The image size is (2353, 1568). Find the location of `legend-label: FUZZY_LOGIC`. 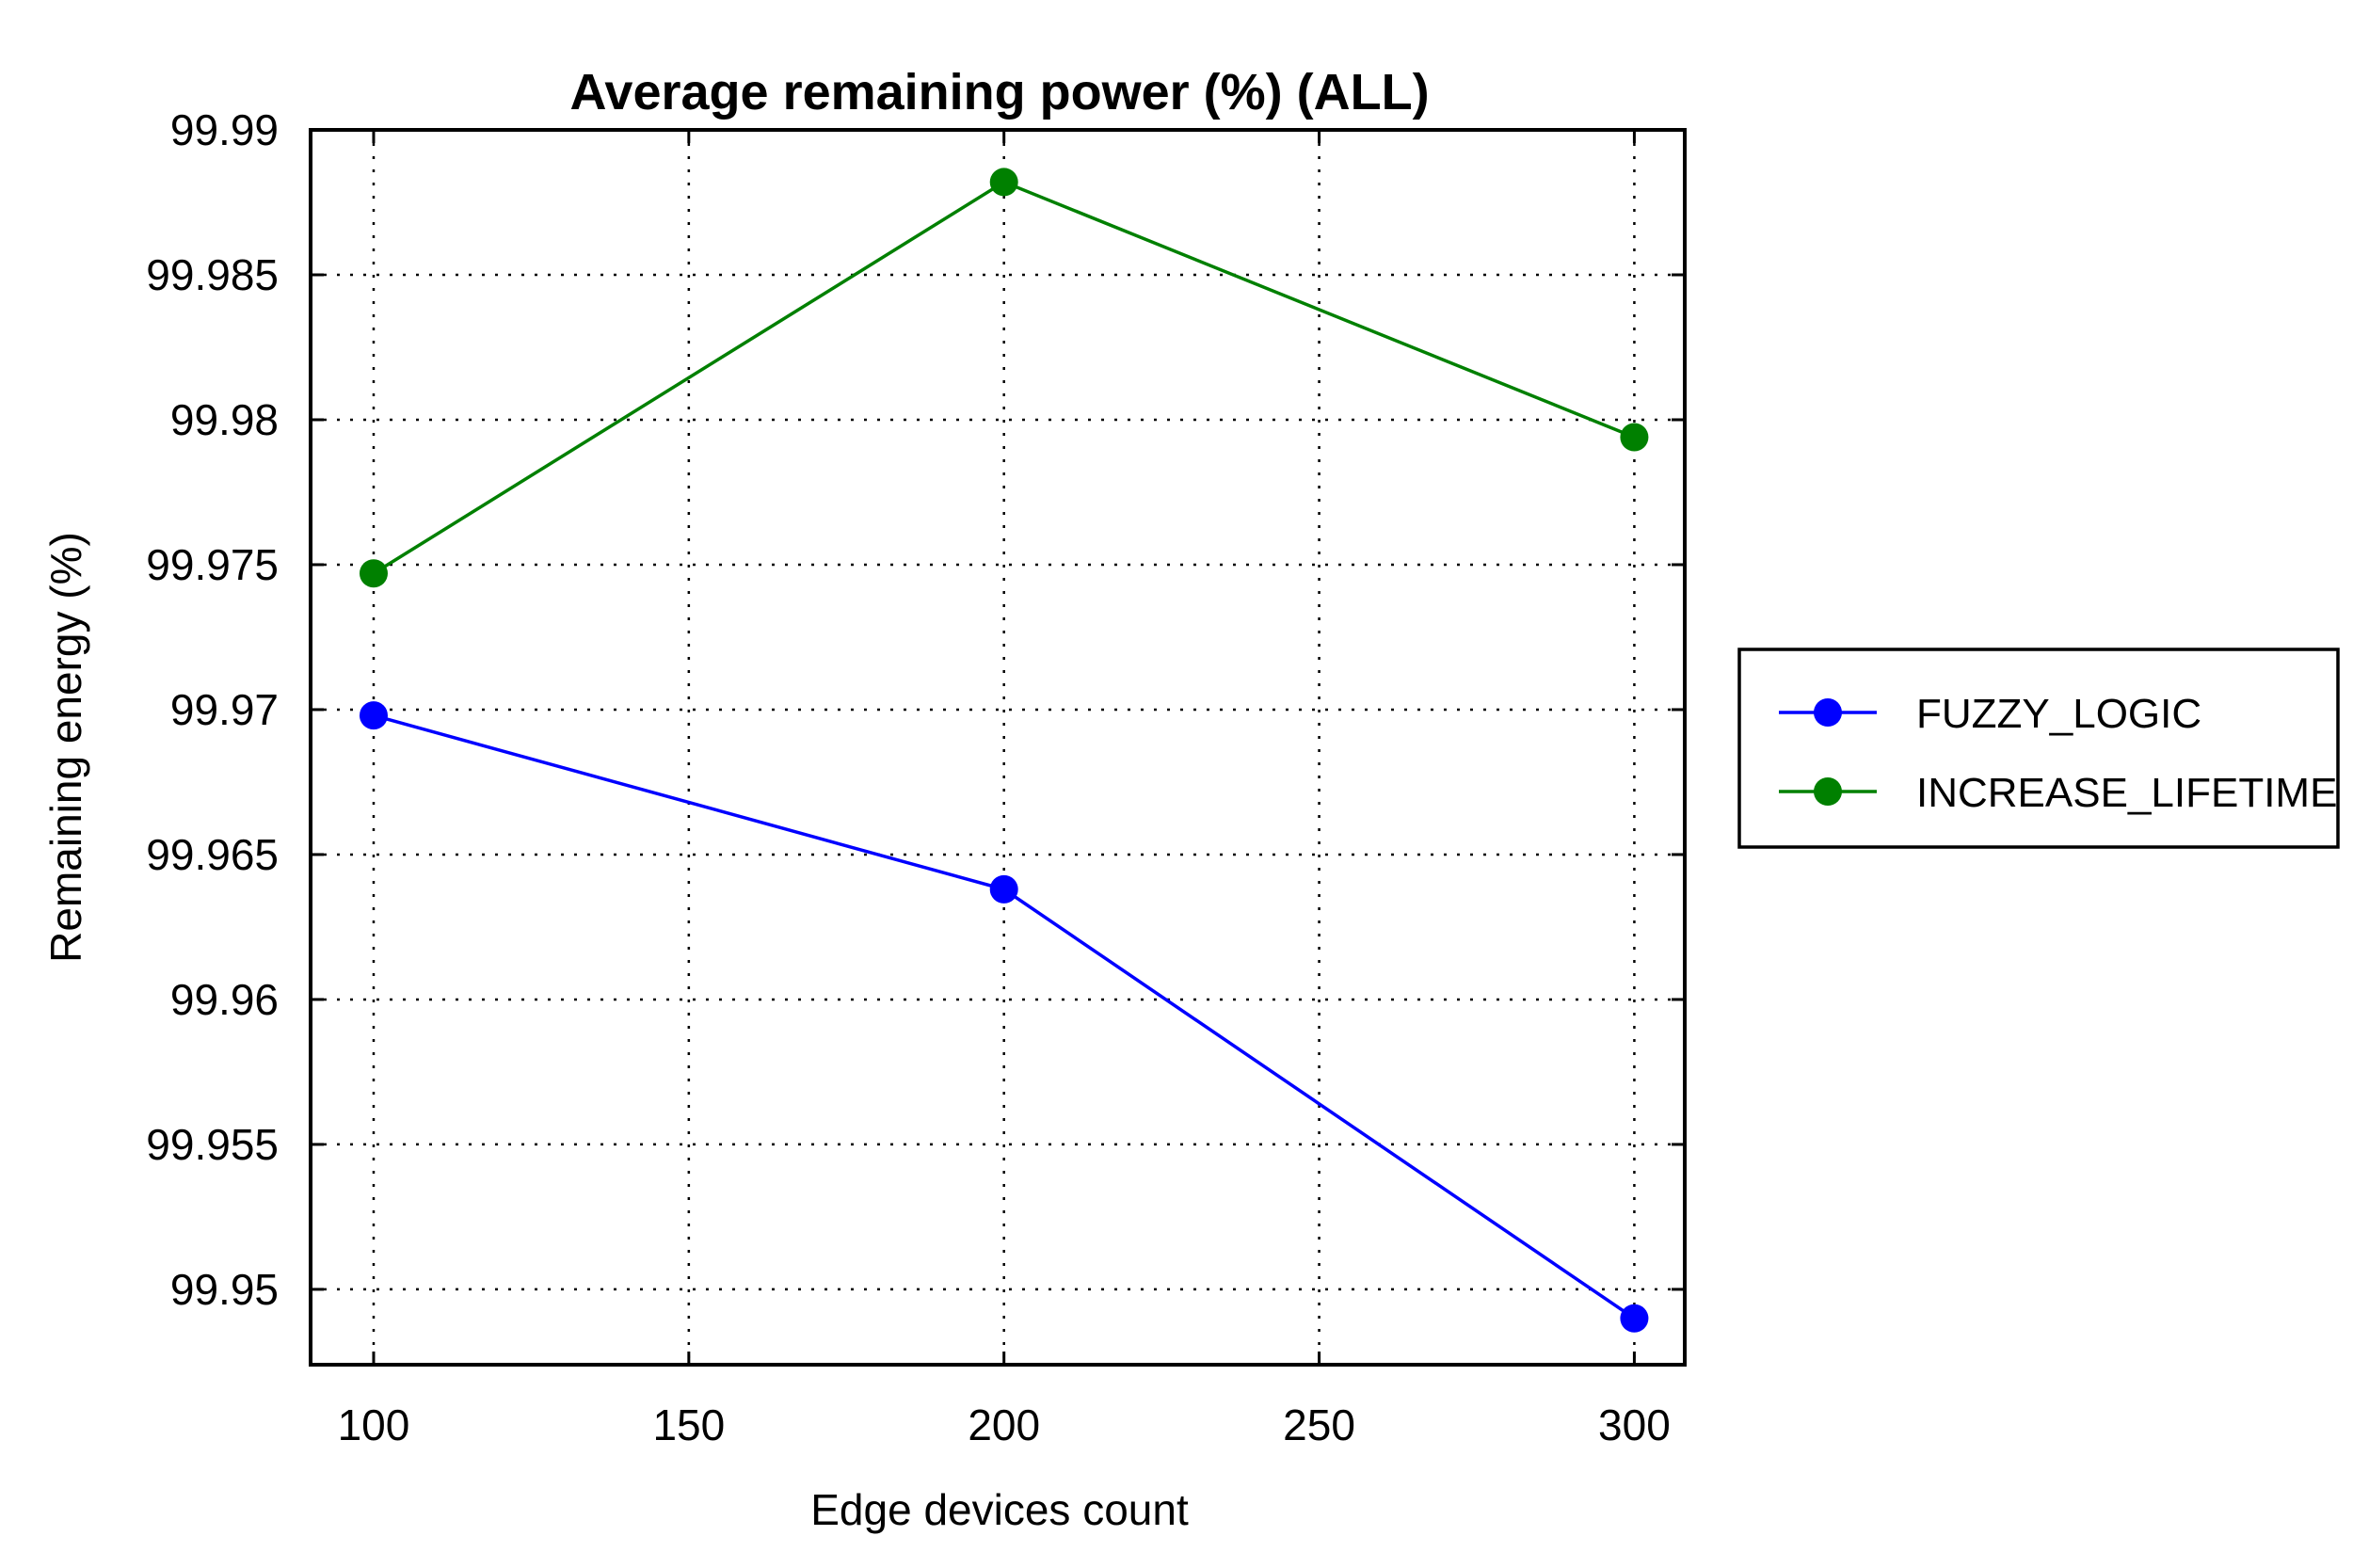

legend-label: FUZZY_LOGIC is located at coordinates (2059, 714).